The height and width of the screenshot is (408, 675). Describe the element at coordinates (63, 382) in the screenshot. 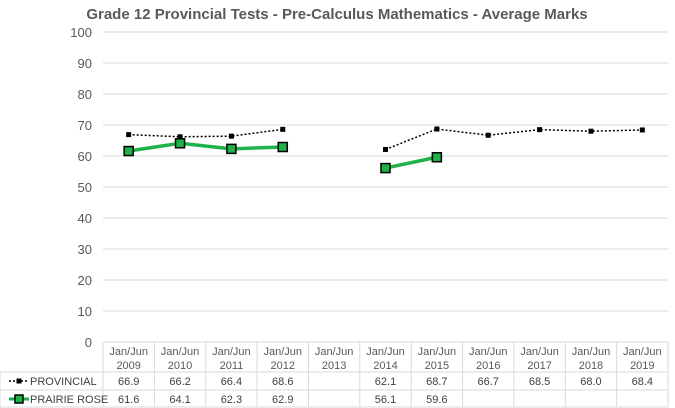

I see `legend-label: PROVINCIAL` at that location.